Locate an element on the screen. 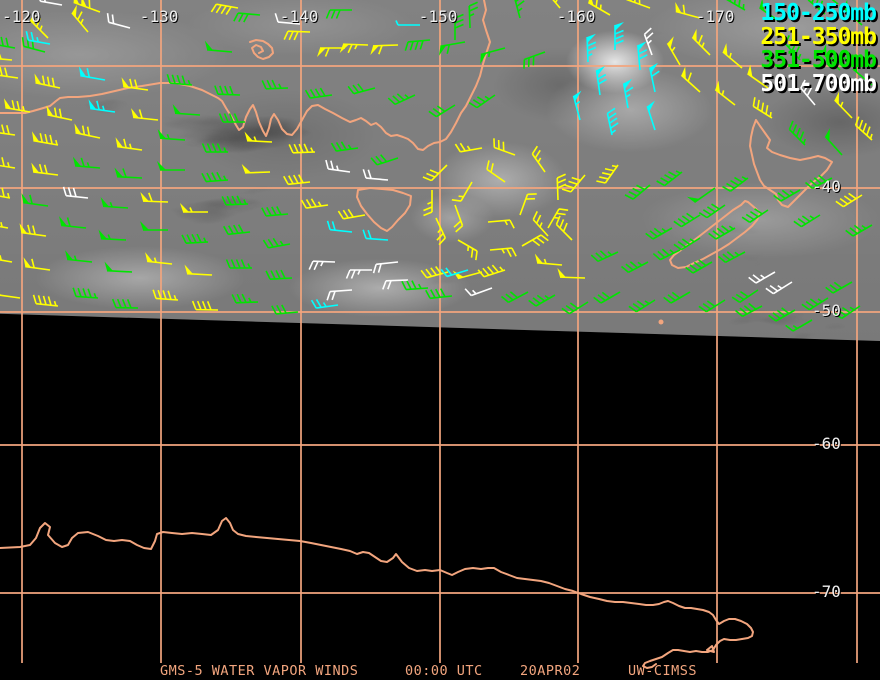 This screenshot has width=880, height=680. lat-label--40: -40 is located at coordinates (826, 186).